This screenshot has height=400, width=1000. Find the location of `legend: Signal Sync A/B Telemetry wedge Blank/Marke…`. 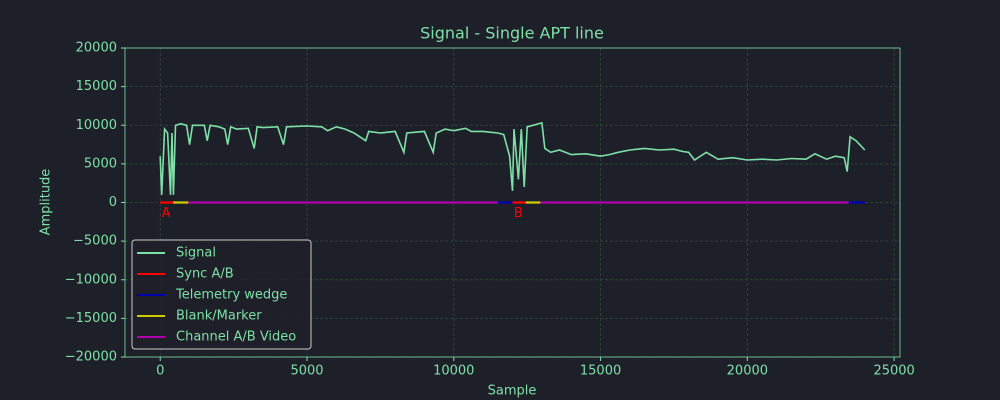

legend: Signal Sync A/B Telemetry wedge Blank/Marke… is located at coordinates (221, 294).